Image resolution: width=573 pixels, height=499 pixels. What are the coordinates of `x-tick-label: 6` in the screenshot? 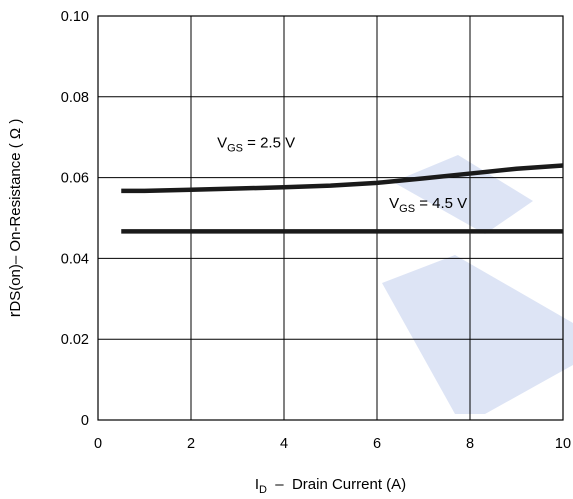 It's located at (377, 444).